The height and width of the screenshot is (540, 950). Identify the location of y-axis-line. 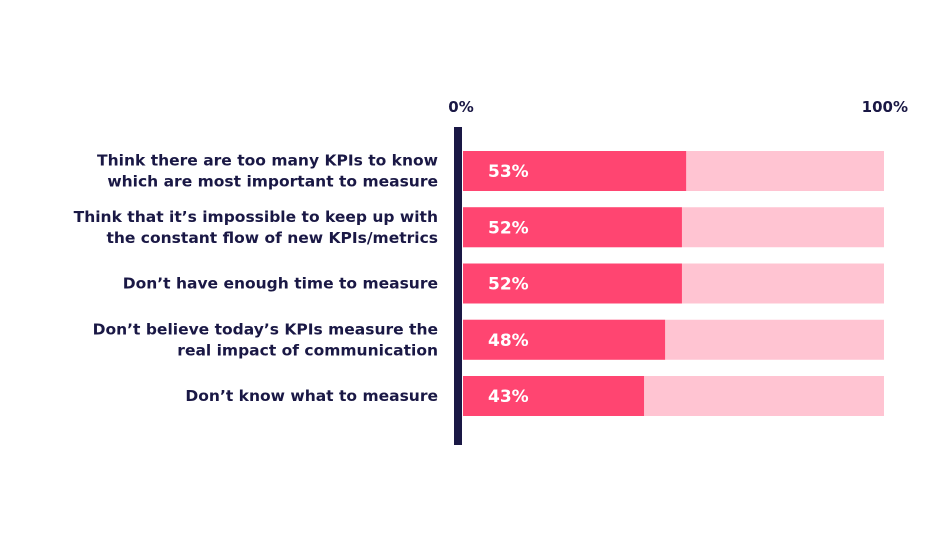
(458, 286).